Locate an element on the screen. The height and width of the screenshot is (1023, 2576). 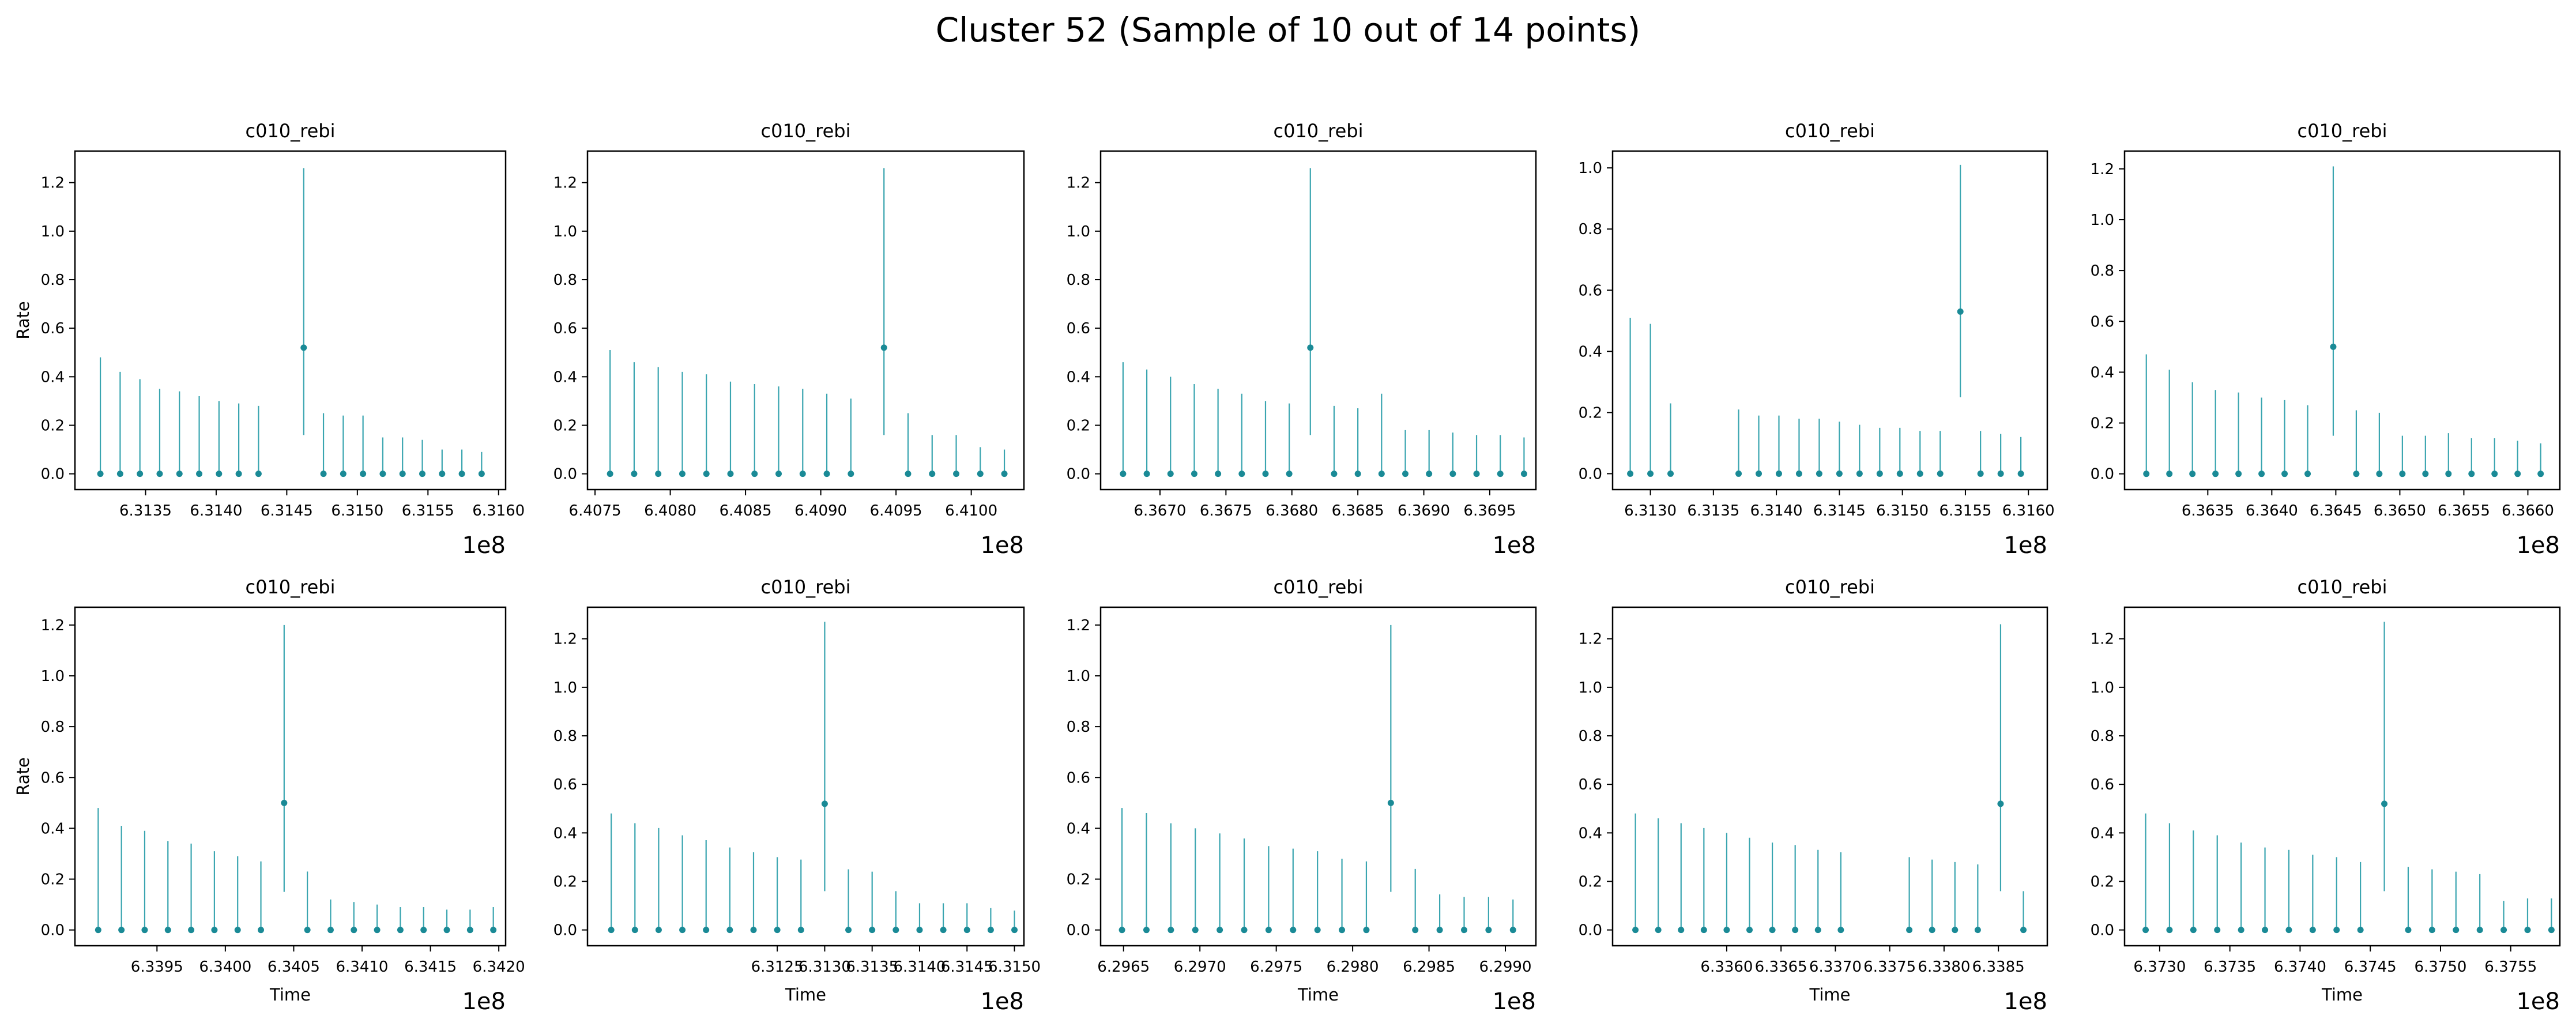
panel-4-xtick-label: 6.3145 is located at coordinates (1839, 511).